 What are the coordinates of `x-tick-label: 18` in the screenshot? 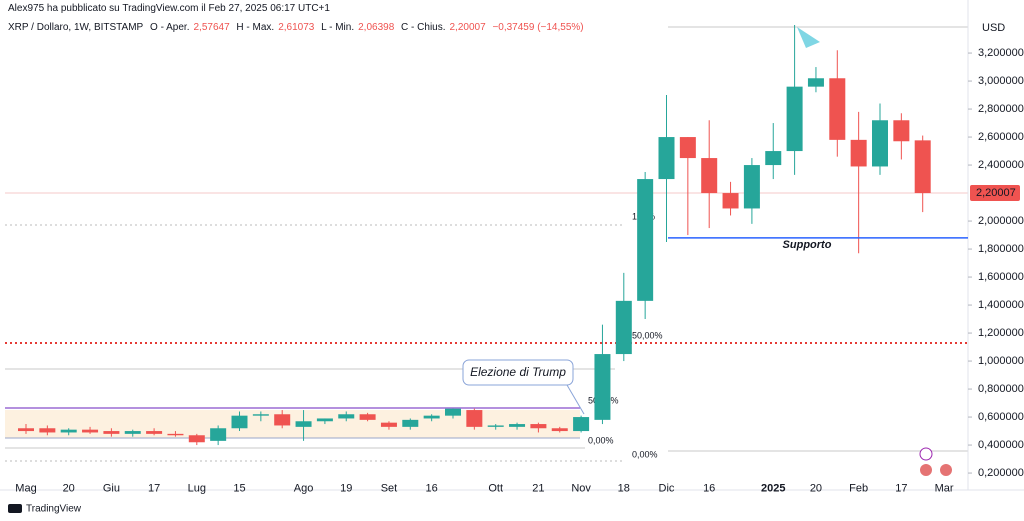 It's located at (624, 488).